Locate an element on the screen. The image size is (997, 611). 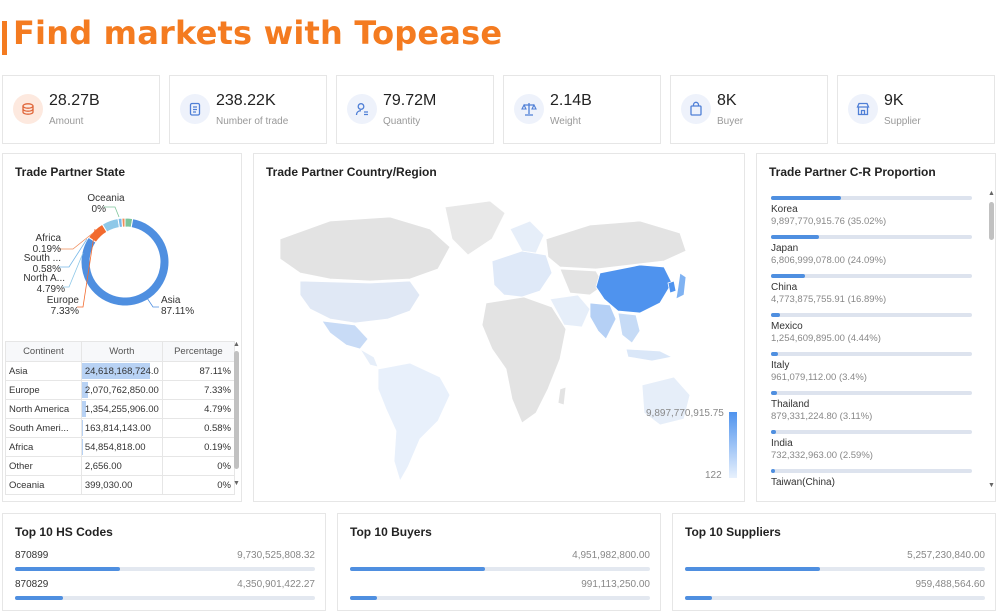
row-value: 991,113,250.00 is located at coordinates (615, 584).